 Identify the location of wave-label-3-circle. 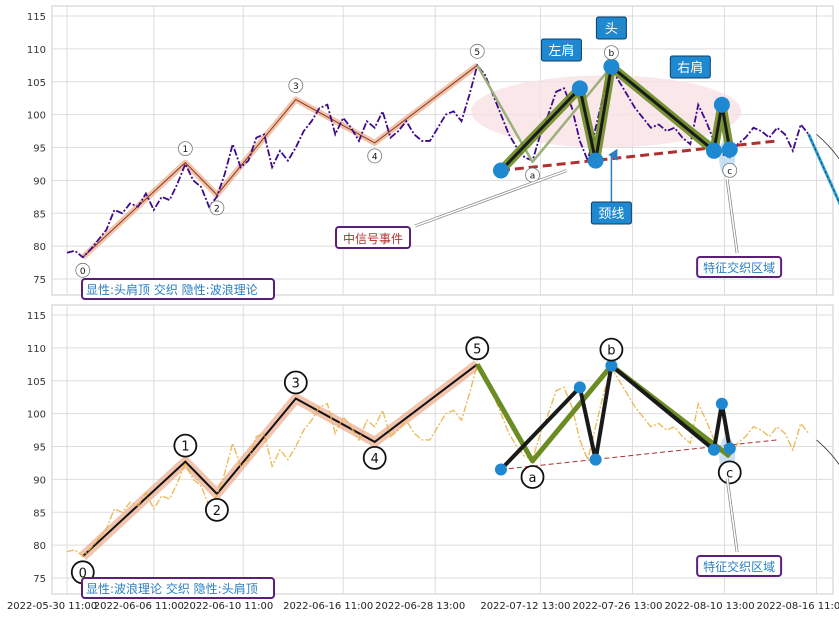
(295, 382).